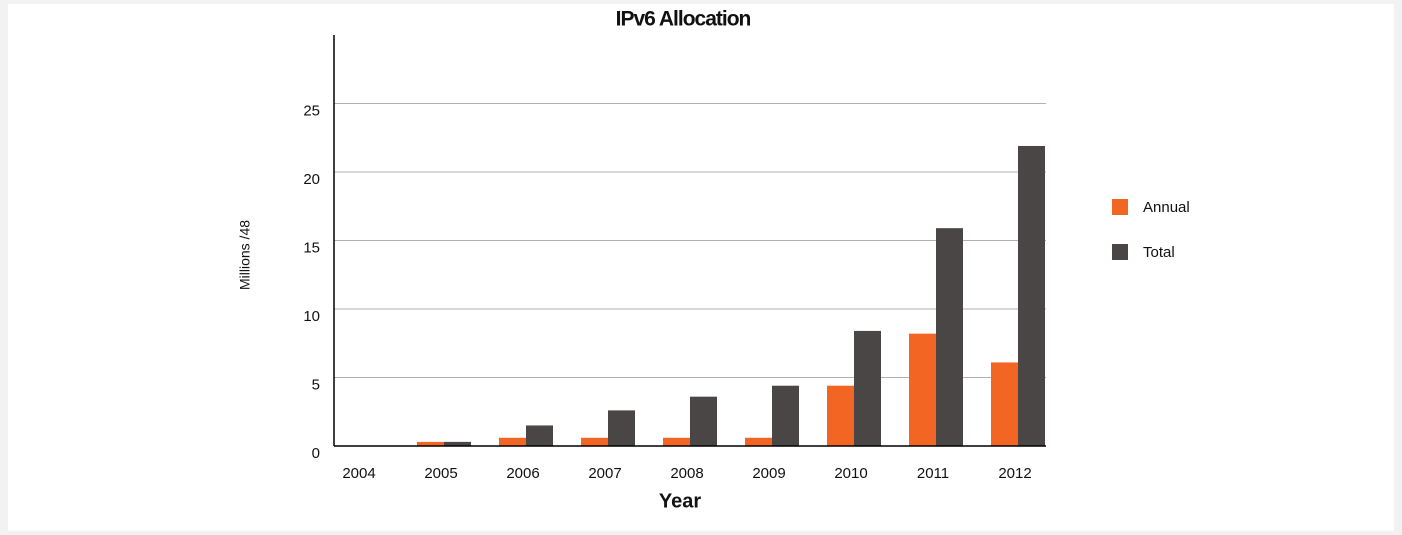 This screenshot has width=1402, height=535. I want to click on x-tick-label: 2011, so click(933, 473).